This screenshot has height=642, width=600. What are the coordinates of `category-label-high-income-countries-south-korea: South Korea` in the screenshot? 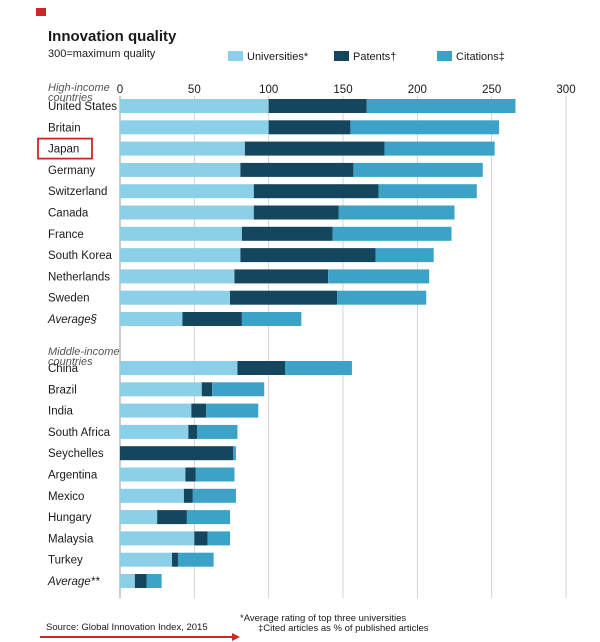 It's located at (80, 256).